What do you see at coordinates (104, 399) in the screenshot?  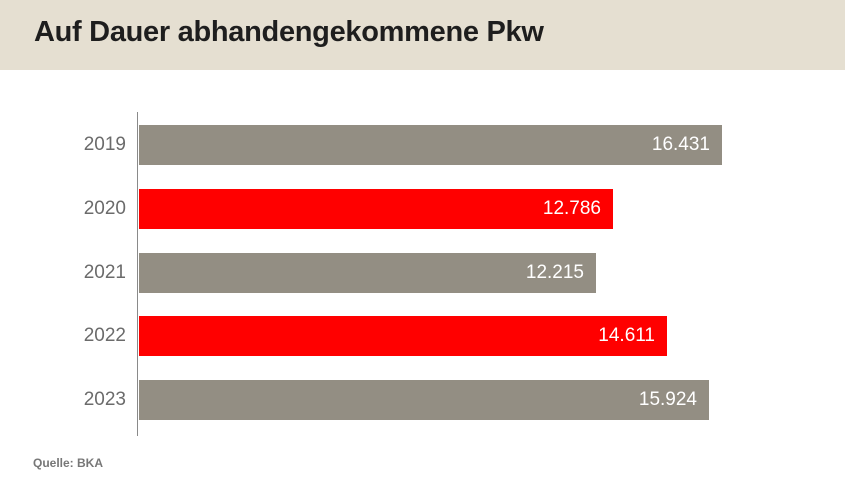 I see `category-label: 2023` at bounding box center [104, 399].